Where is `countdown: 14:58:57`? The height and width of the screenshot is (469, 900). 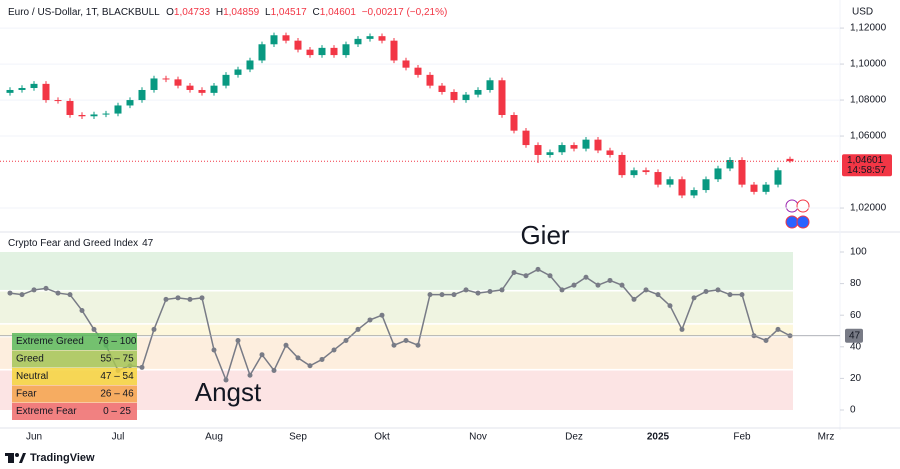
countdown: 14:58:57 is located at coordinates (866, 170).